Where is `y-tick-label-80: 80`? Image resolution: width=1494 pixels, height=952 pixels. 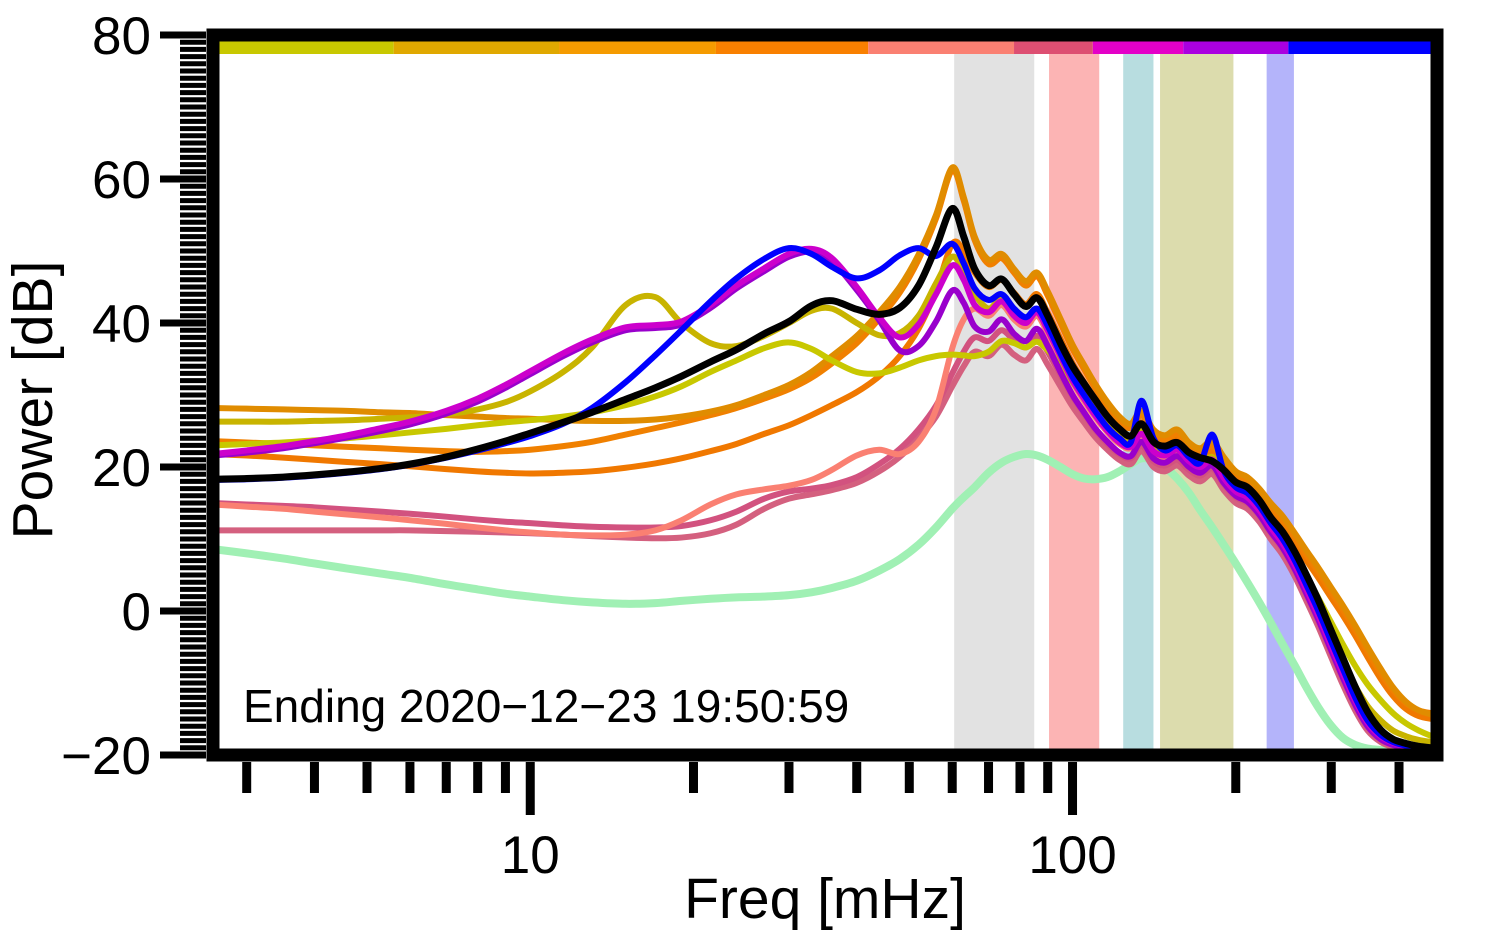 y-tick-label-80: 80 is located at coordinates (121, 36).